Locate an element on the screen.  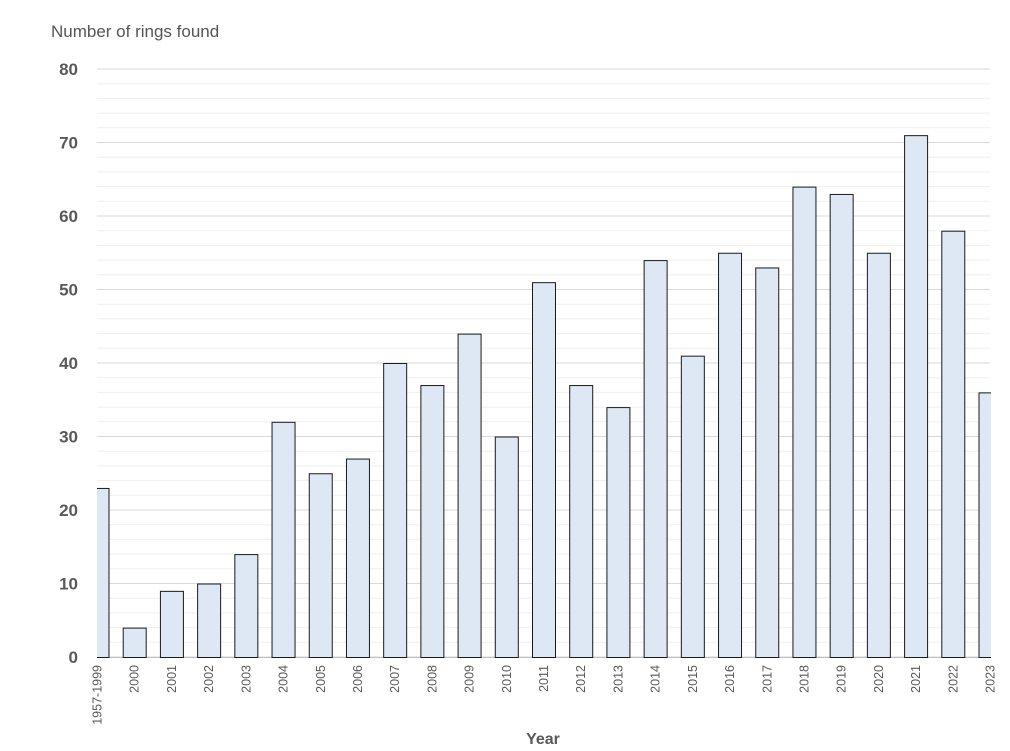
x-tick-label: 2005 is located at coordinates (321, 679).